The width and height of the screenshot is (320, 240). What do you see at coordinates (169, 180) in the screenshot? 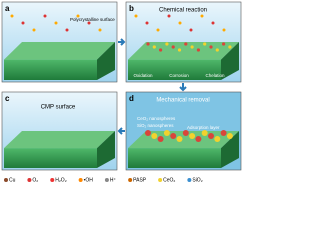
I see `legend-label: CeO₂` at bounding box center [169, 180].